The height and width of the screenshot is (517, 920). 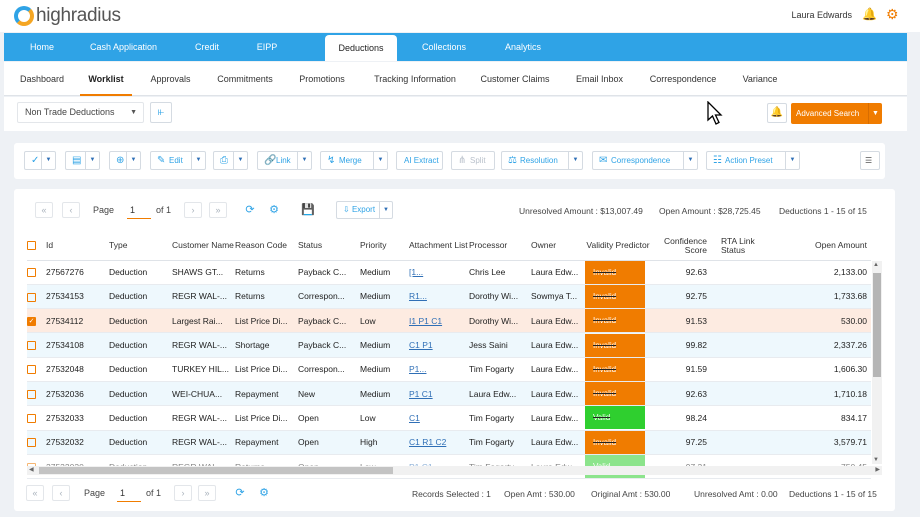 What do you see at coordinates (322, 79) in the screenshot?
I see `tab-promotions: Promotions` at bounding box center [322, 79].